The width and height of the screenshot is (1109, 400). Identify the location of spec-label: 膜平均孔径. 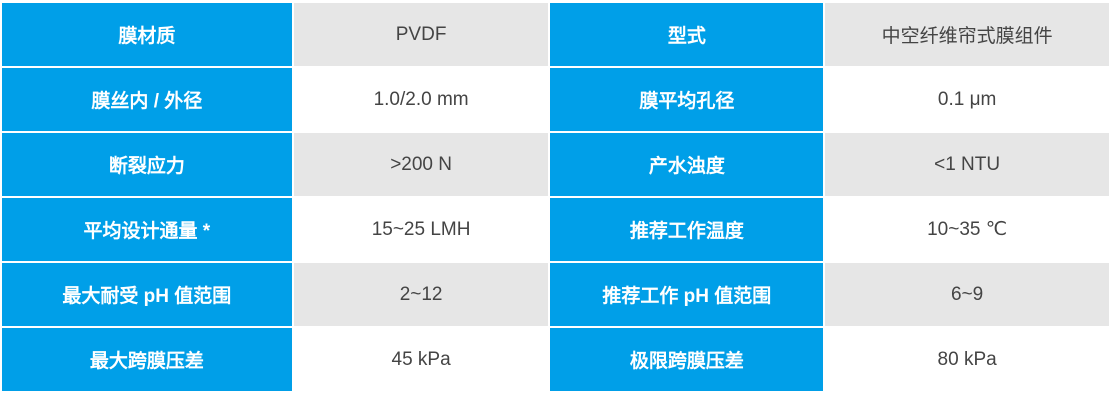
(687, 99).